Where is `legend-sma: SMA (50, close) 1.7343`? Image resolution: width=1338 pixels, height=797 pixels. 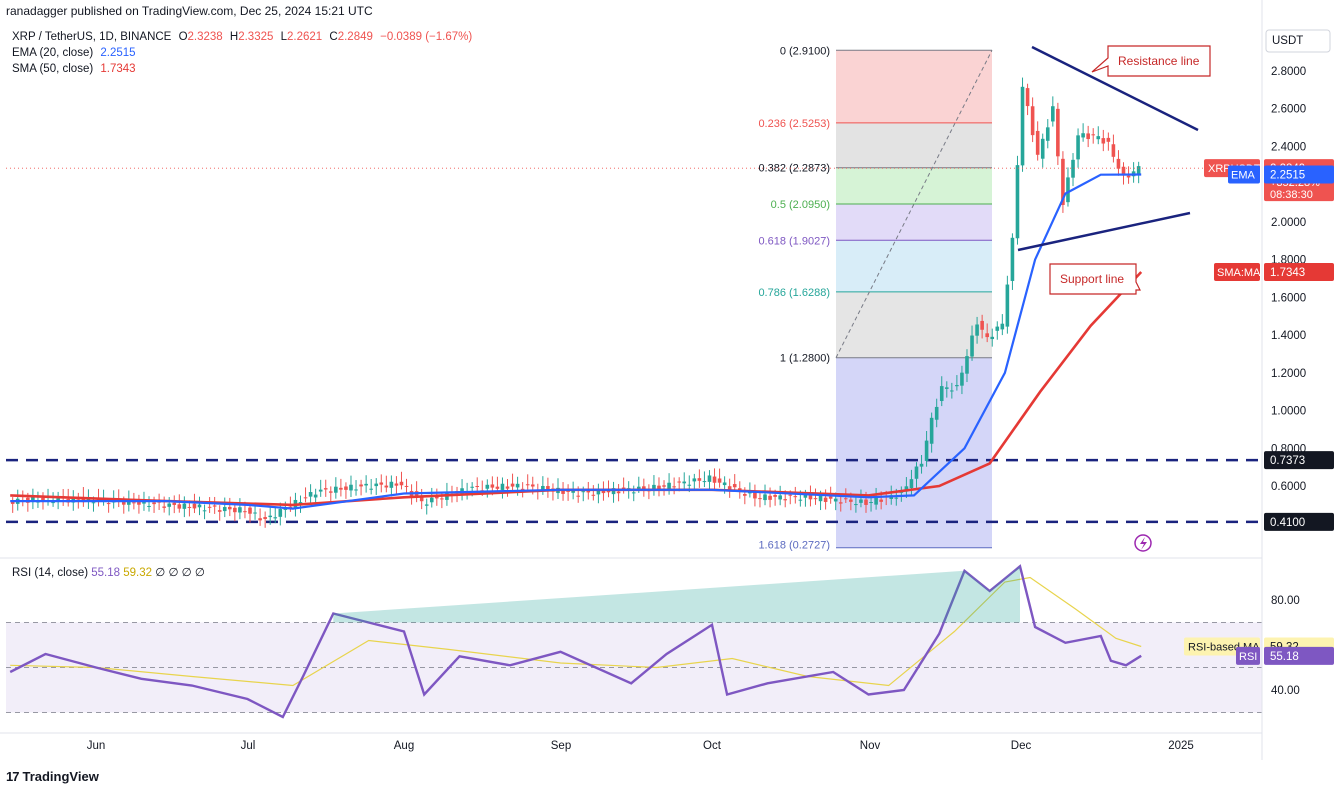
legend-sma: SMA (50, close) 1.7343 is located at coordinates (74, 69).